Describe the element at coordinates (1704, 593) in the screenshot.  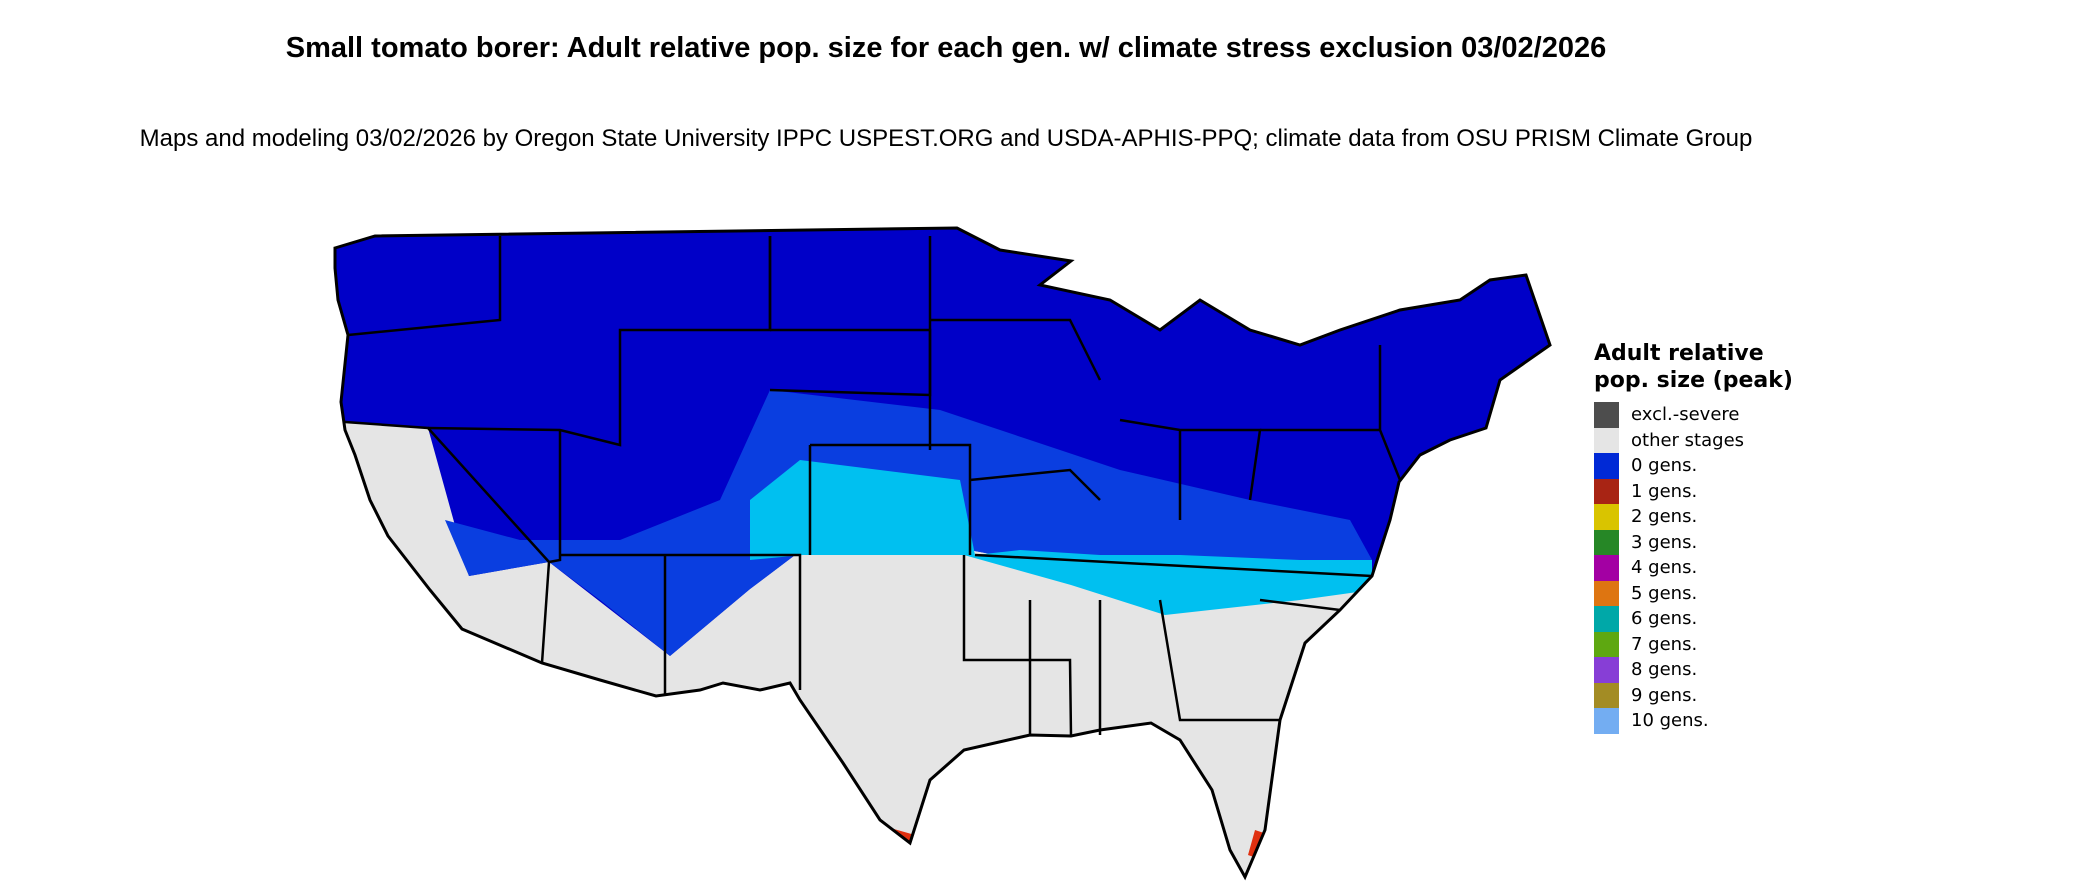
I see `legend-item: 5 gens.` at that location.